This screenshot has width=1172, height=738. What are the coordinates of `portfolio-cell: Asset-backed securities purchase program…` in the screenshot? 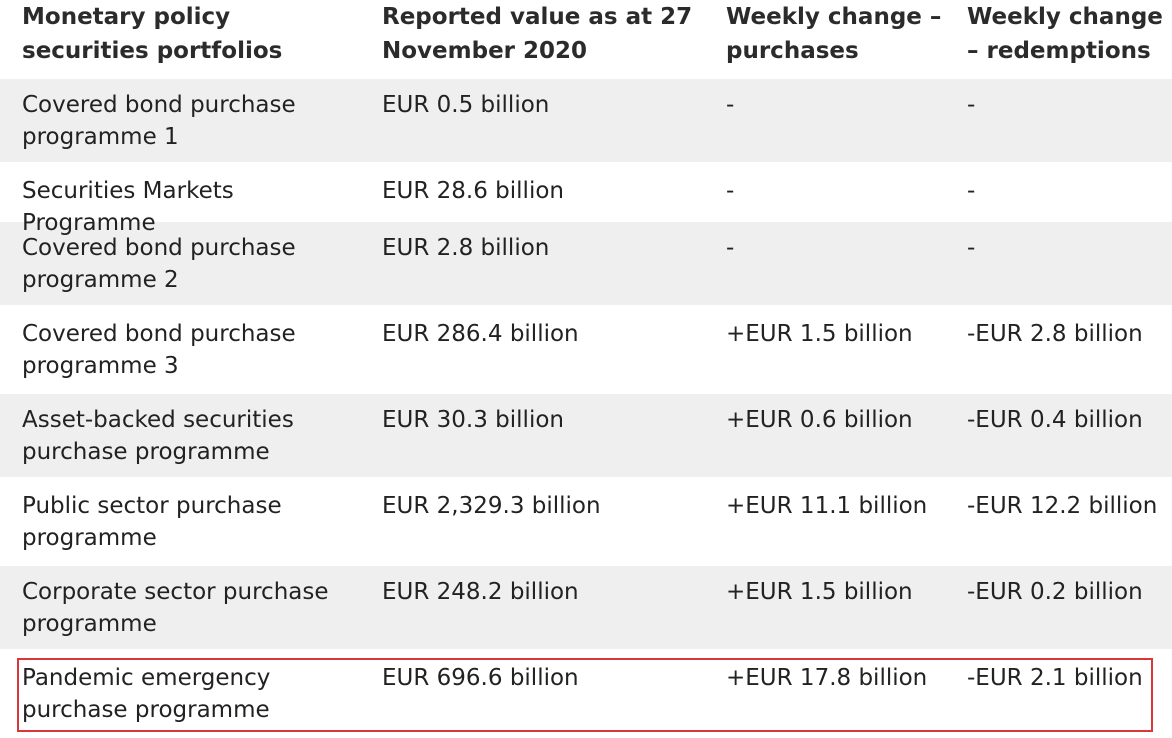 It's located at (158, 436).